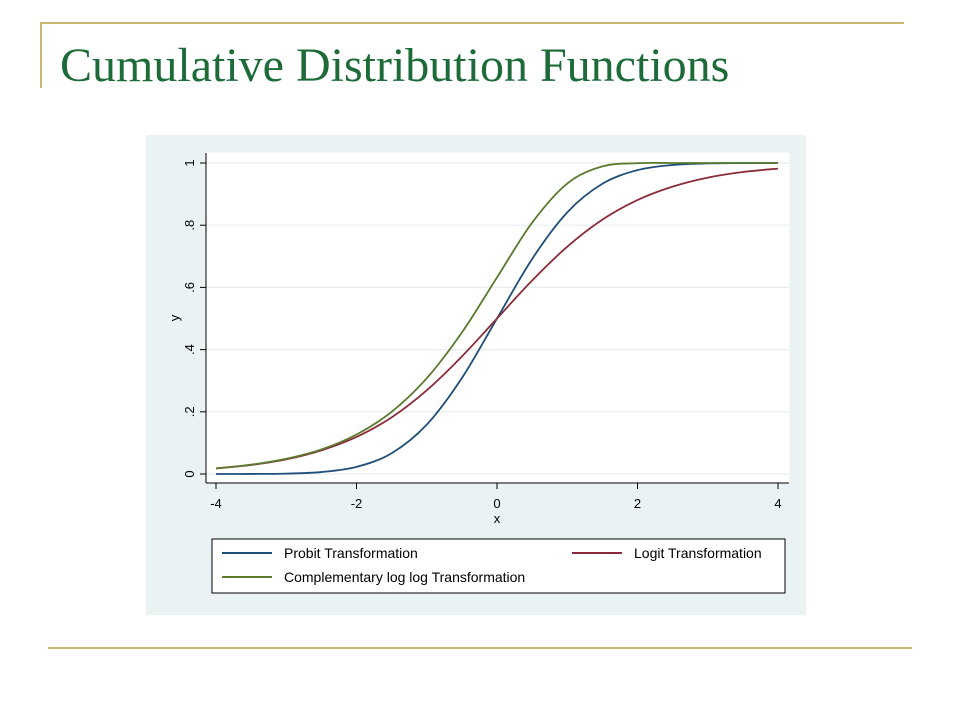  What do you see at coordinates (174, 317) in the screenshot?
I see `y-axis-title: y` at bounding box center [174, 317].